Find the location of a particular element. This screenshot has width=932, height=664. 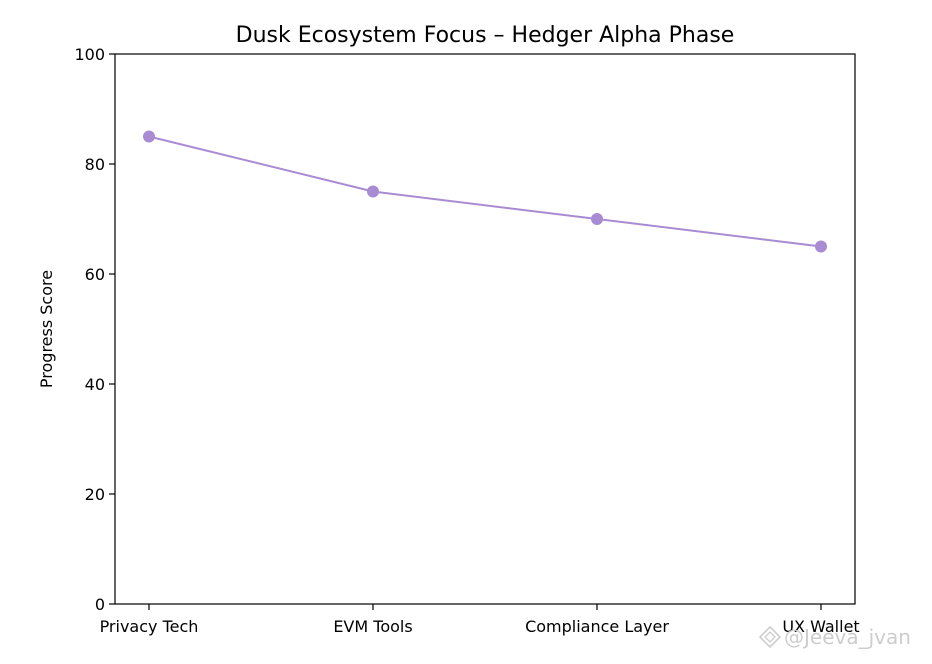

watermark: @Jeeva_jvan is located at coordinates (834, 637).